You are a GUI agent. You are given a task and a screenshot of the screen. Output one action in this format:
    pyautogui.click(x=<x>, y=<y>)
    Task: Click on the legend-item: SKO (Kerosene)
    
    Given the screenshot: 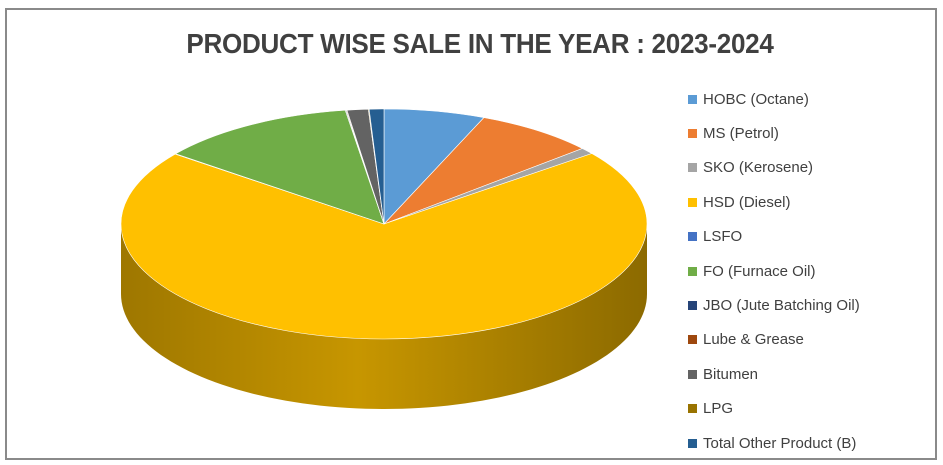 What is the action you would take?
    pyautogui.click(x=808, y=168)
    